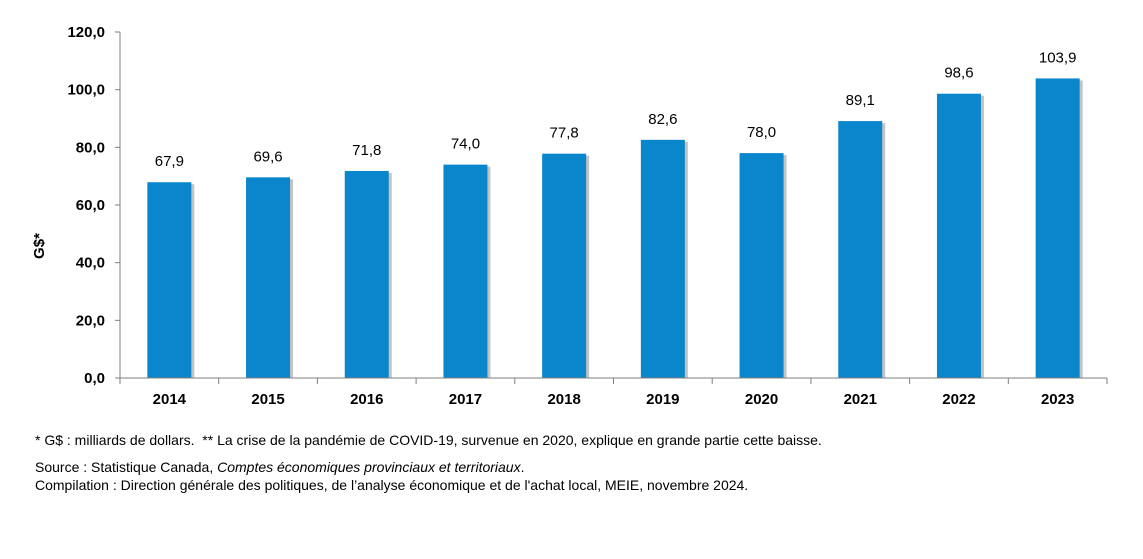  What do you see at coordinates (1057, 399) in the screenshot?
I see `x-tick-label: 2023` at bounding box center [1057, 399].